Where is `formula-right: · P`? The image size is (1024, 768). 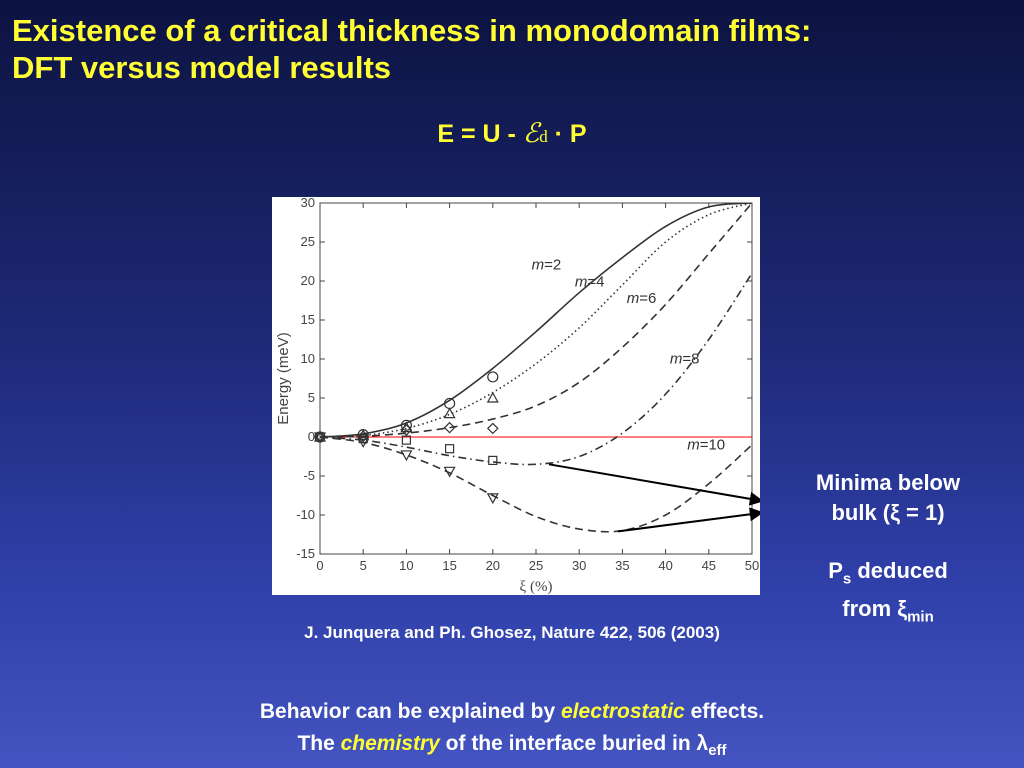 formula-right: · P is located at coordinates (567, 134).